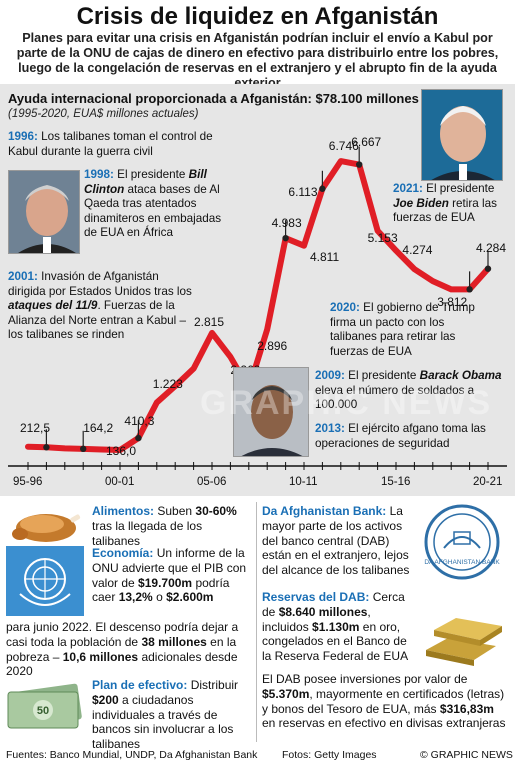 The height and width of the screenshot is (766, 515). I want to click on obama-photo, so click(271, 412).